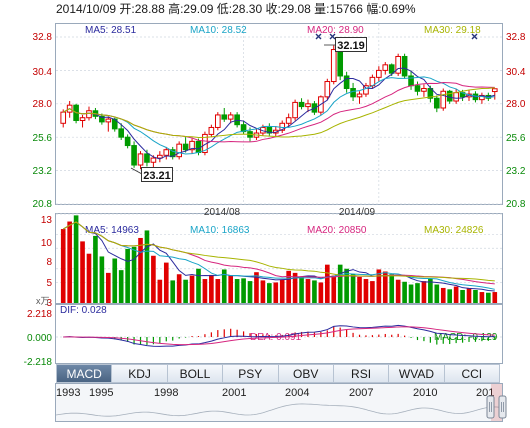  What do you see at coordinates (452, 30) in the screenshot?
I see `price-ma30-label: MA30: 29.18` at bounding box center [452, 30].